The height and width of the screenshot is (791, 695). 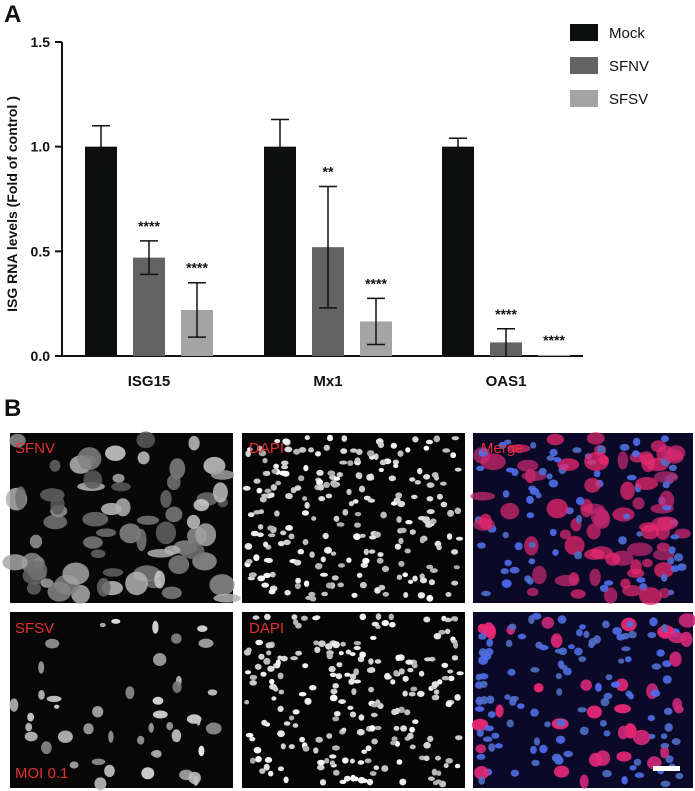 I want to click on micrograph-sfsv, so click(x=121, y=701).